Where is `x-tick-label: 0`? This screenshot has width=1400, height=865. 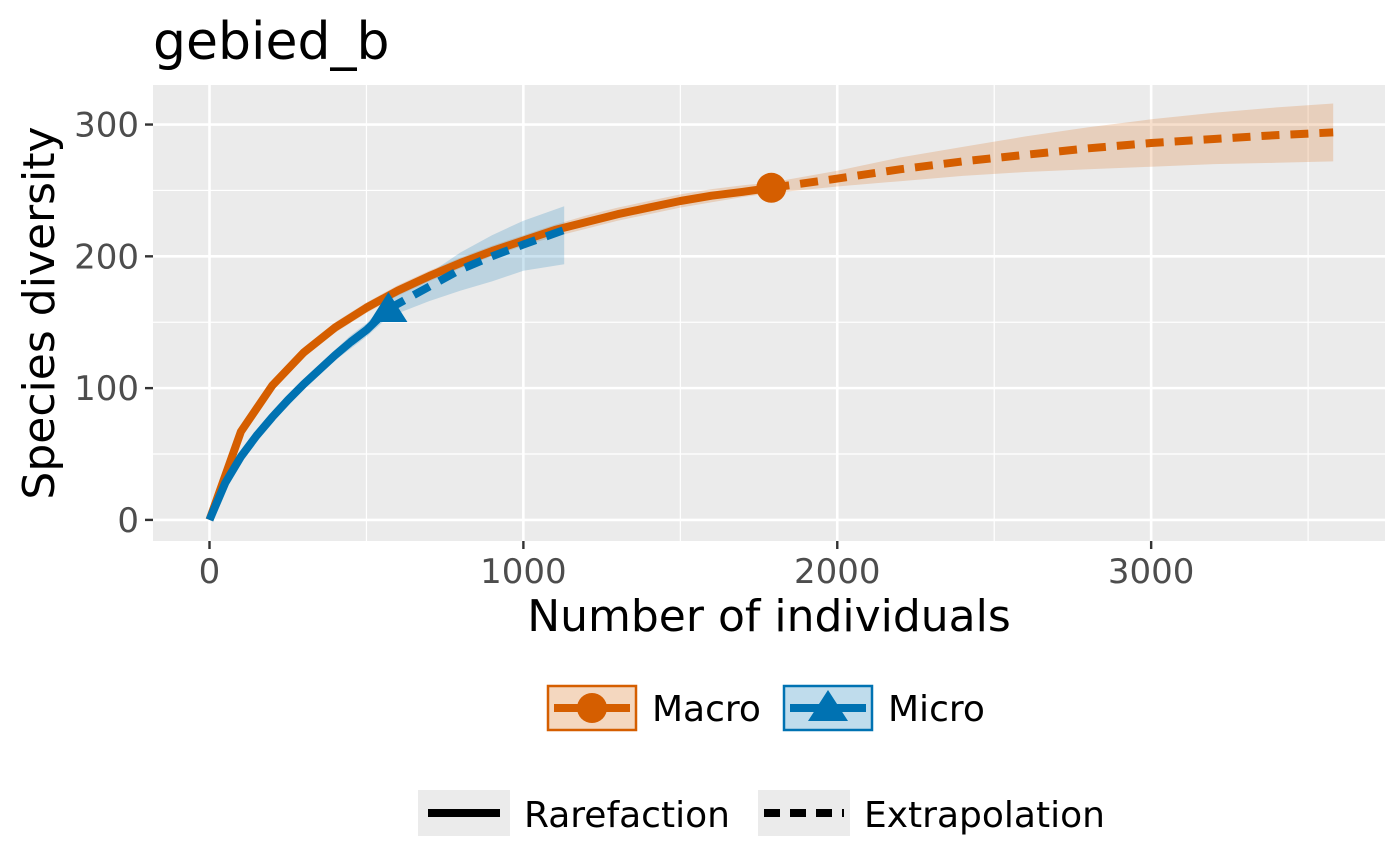
x-tick-label: 0 is located at coordinates (210, 572).